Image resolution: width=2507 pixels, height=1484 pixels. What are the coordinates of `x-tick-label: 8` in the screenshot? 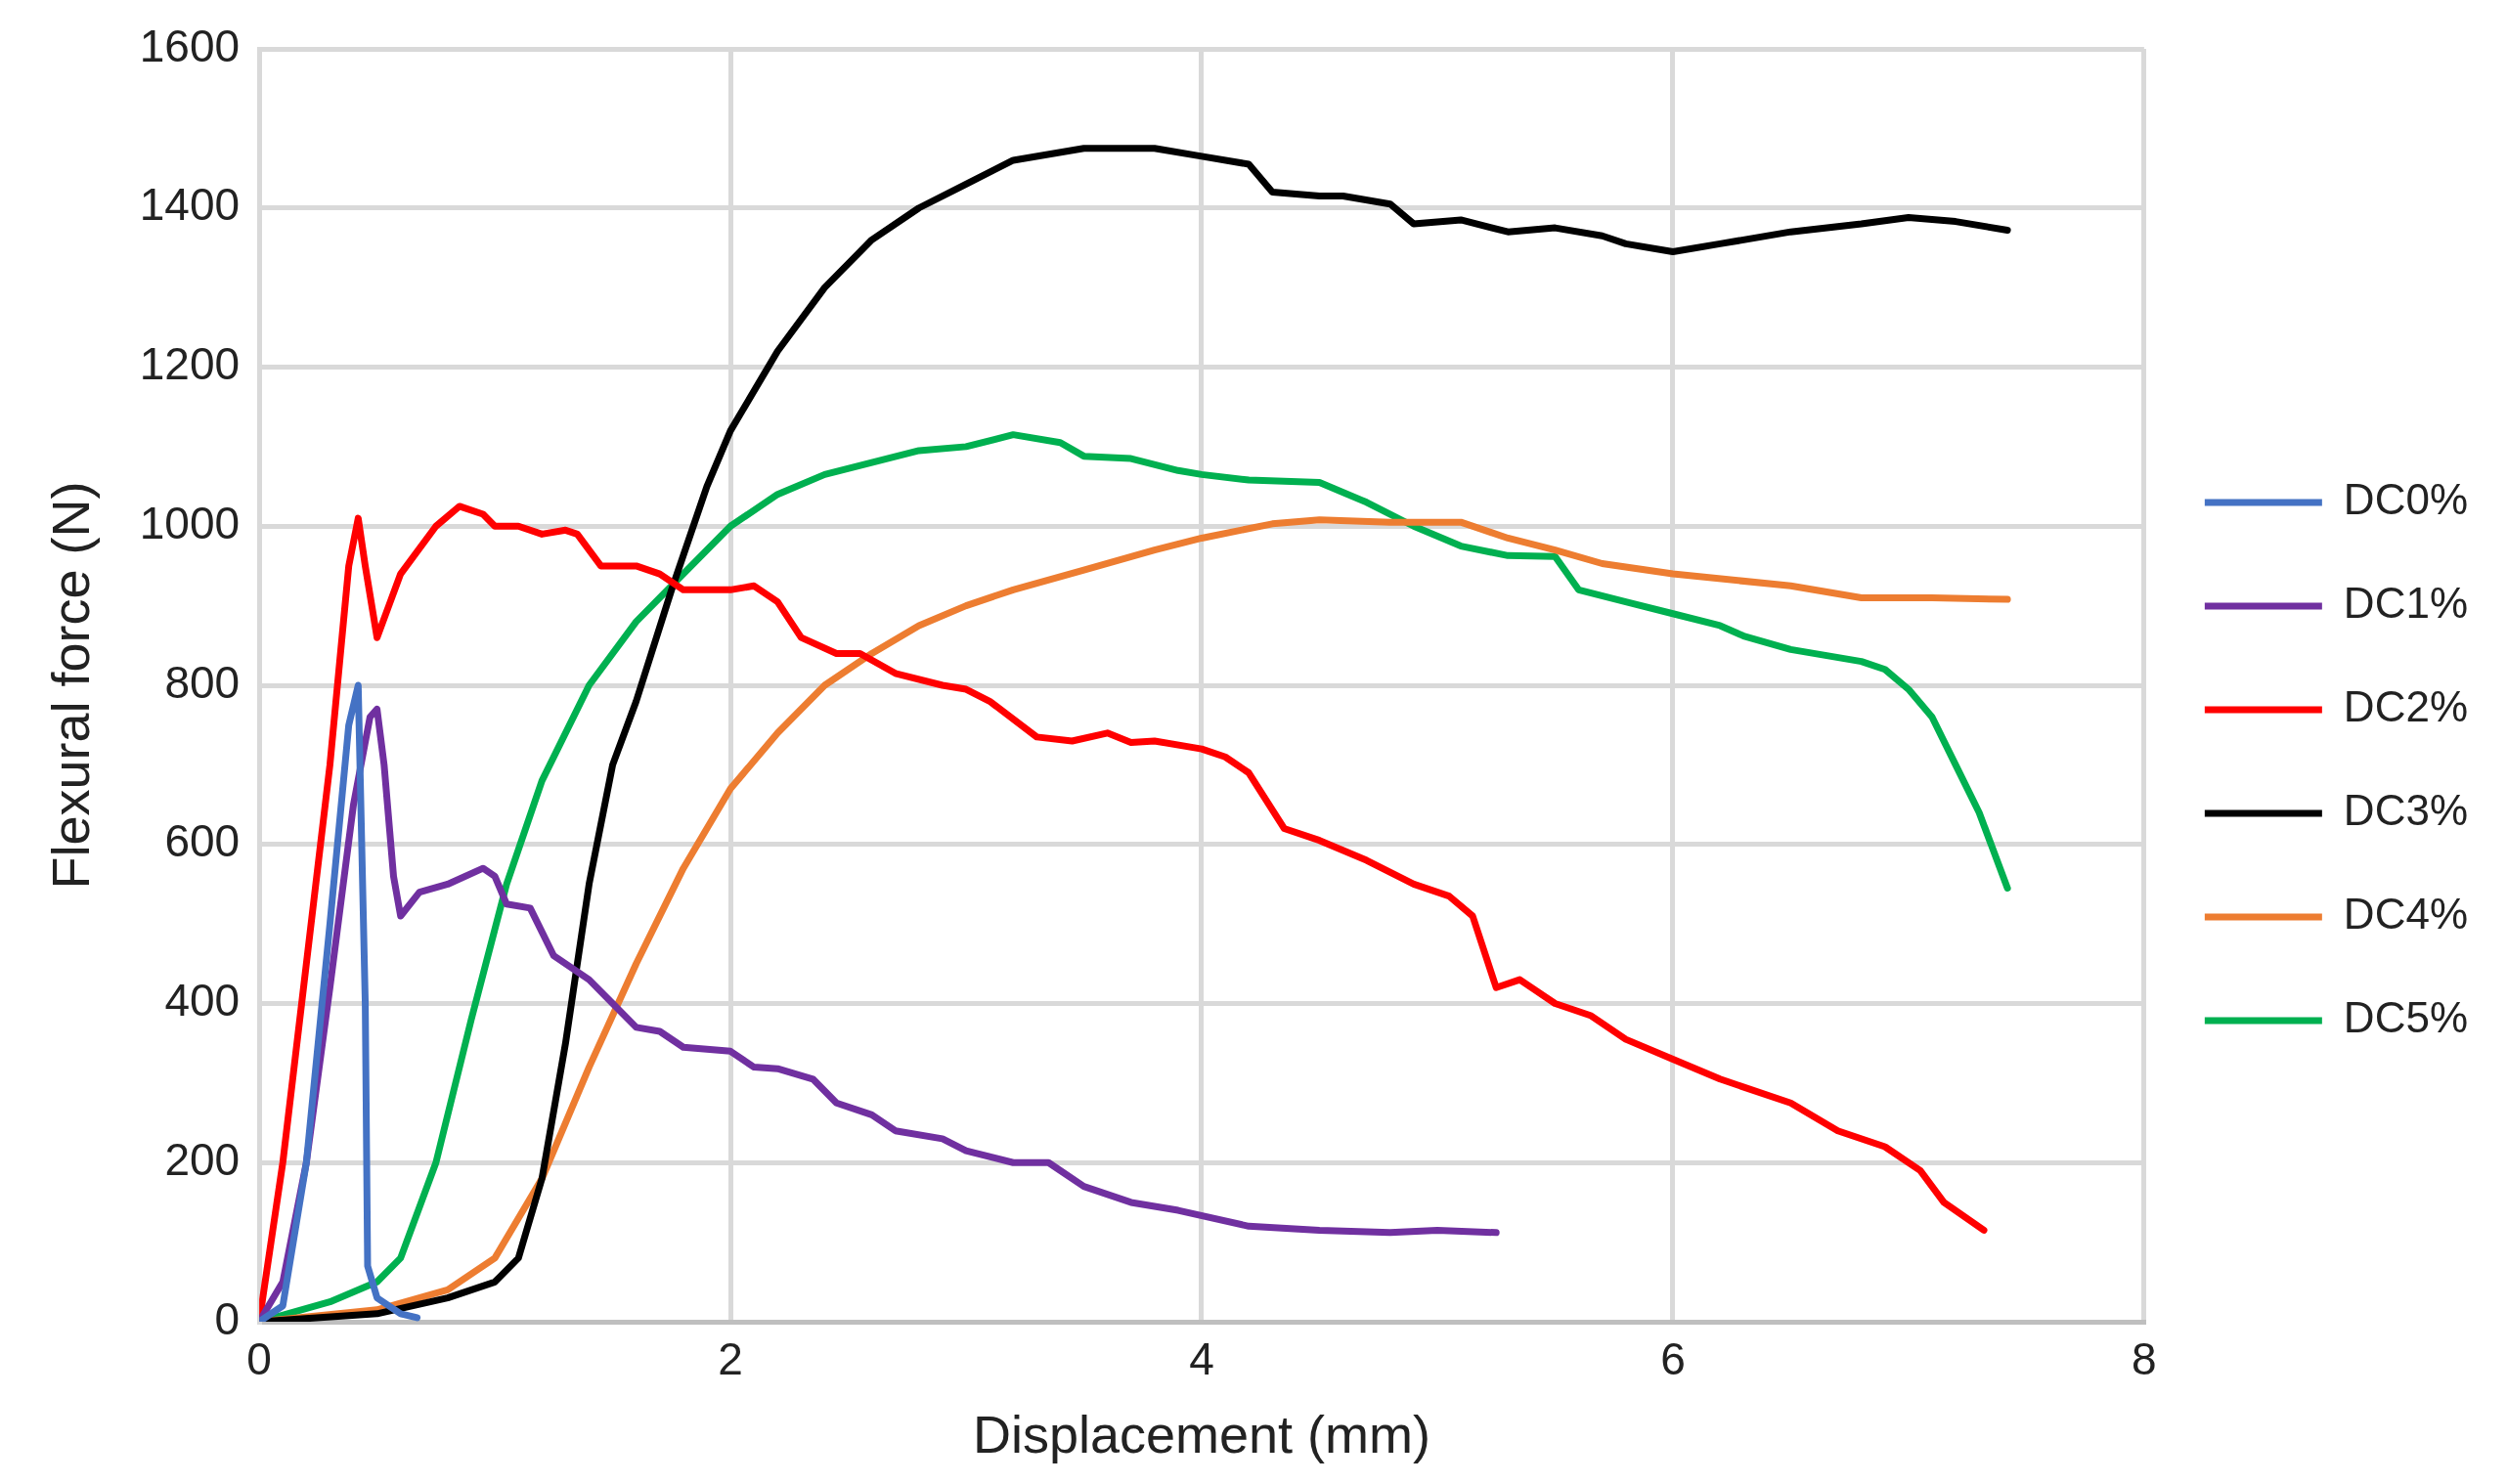 It's located at (2145, 1359).